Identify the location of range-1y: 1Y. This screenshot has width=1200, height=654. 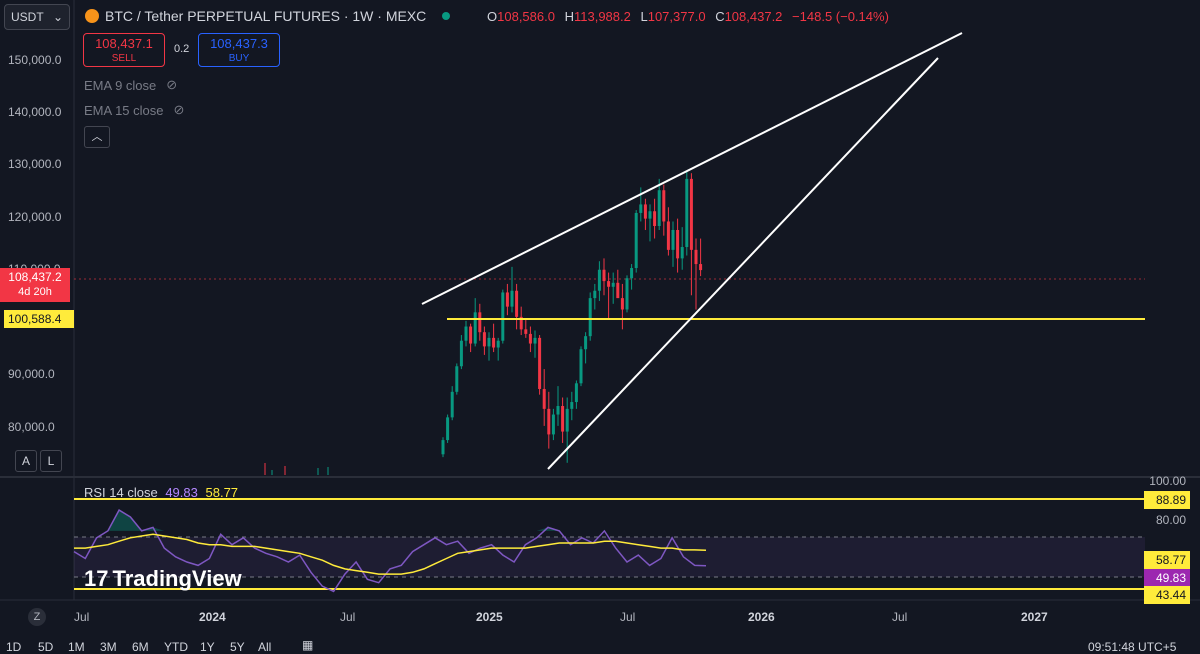
(207, 647).